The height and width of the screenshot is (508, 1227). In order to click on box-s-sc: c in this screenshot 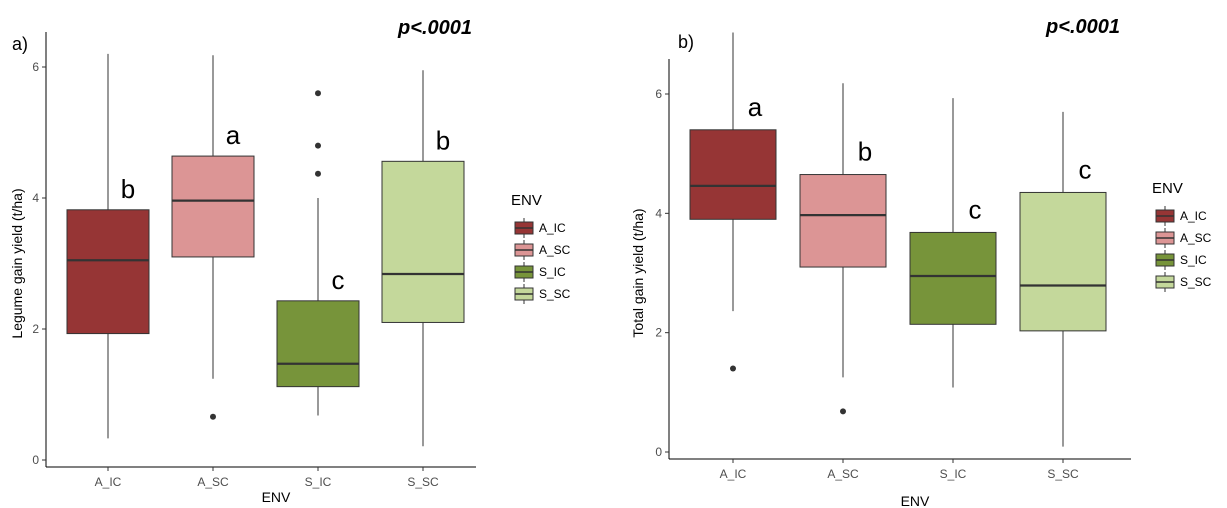, I will do `click(1063, 279)`.